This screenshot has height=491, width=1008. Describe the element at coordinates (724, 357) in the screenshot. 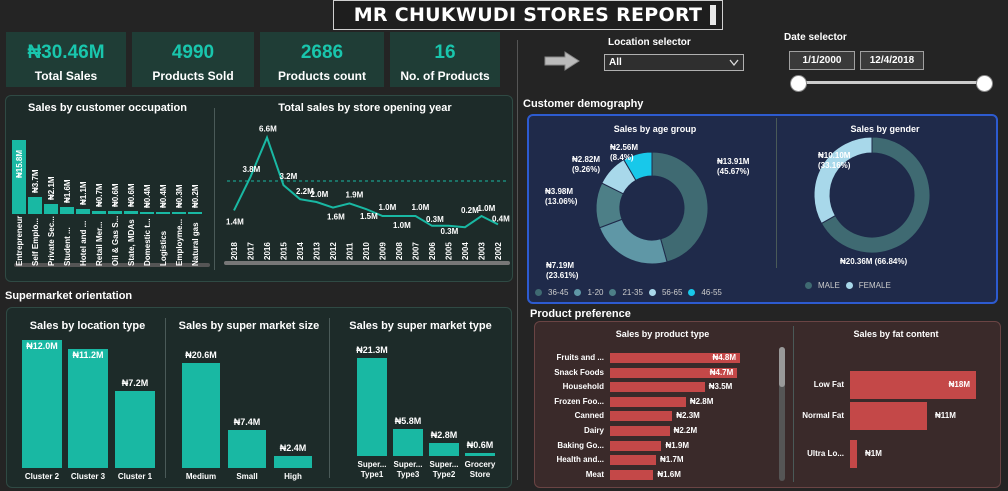

I see `product-value-label: ₦4.8M` at that location.